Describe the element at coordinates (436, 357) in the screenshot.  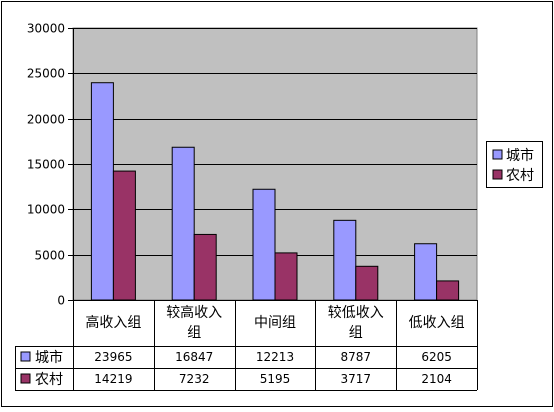
I see `data-label: 6205` at that location.